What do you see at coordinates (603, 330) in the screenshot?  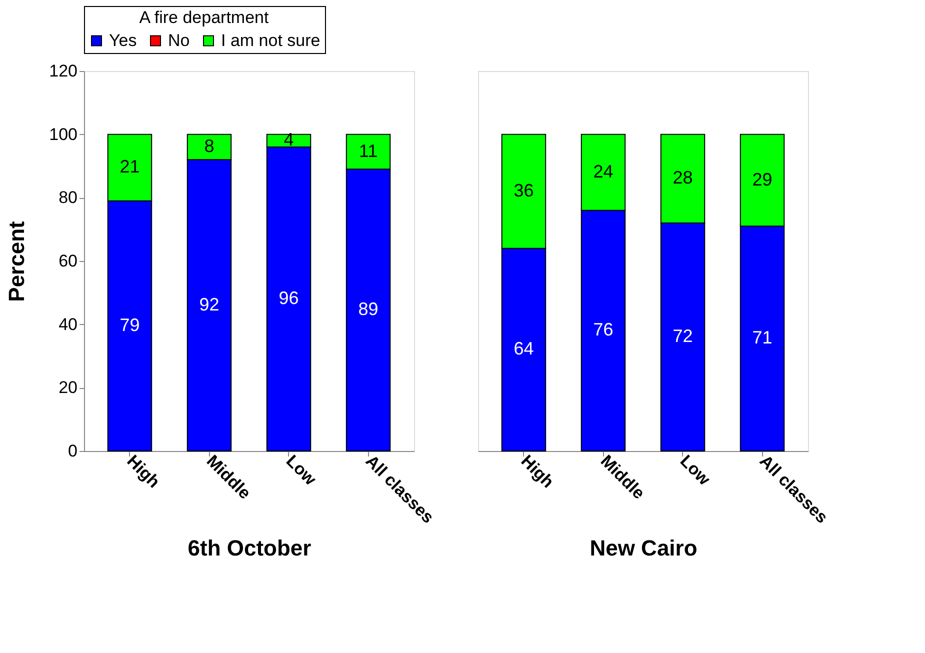 I see `data-label: 76` at bounding box center [603, 330].